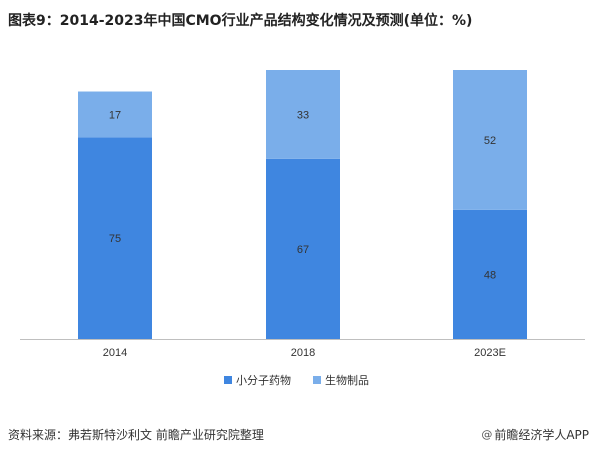  I want to click on legend-item-biologics: 生物制品, so click(341, 380).